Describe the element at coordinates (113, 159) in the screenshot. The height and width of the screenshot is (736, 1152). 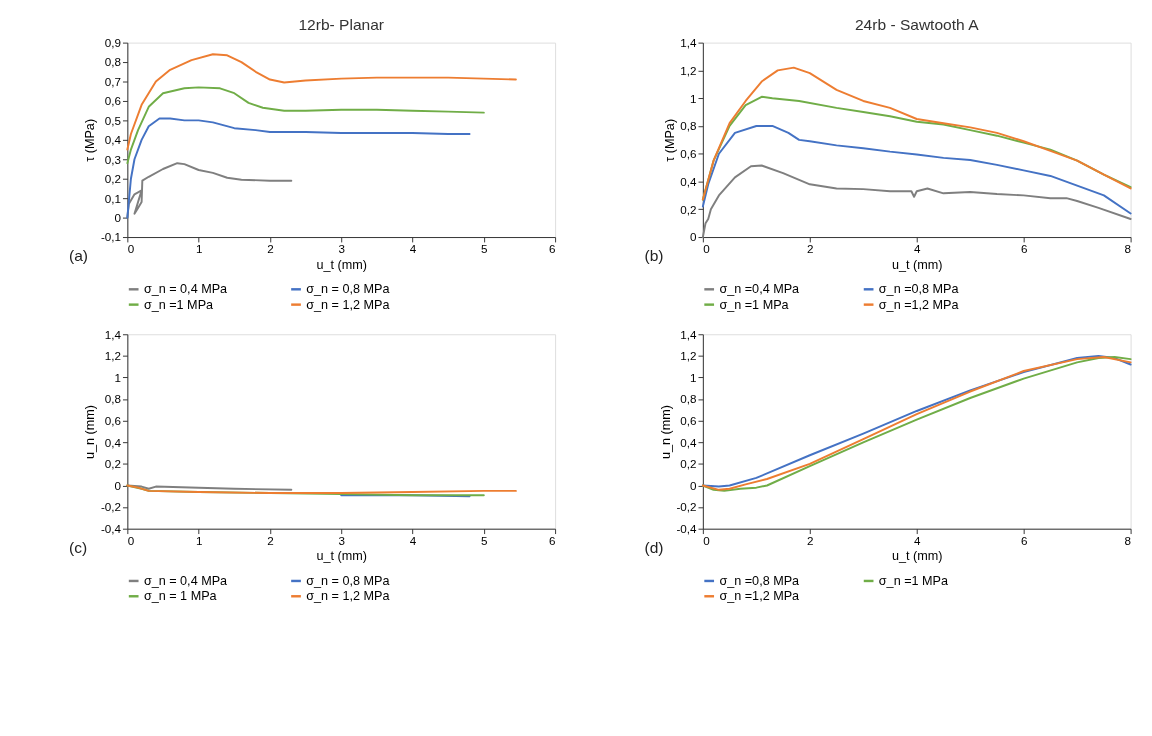
I see `y-tick-label: 0,3` at that location.